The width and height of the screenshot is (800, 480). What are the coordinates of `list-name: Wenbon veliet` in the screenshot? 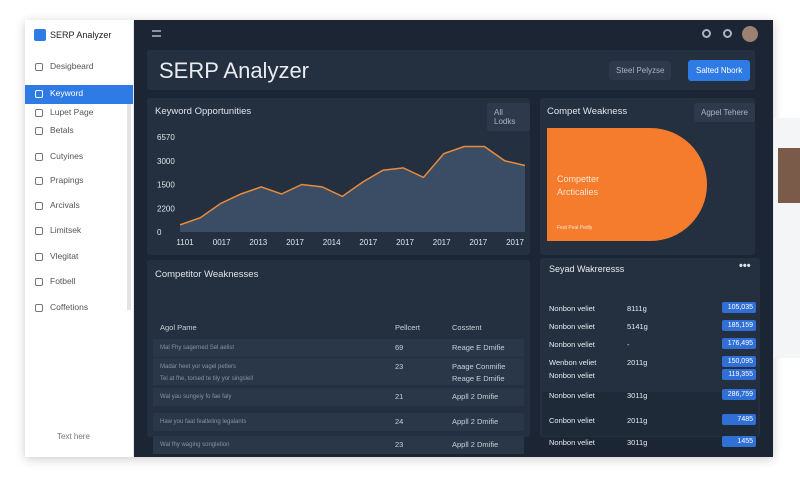 It's located at (573, 362).